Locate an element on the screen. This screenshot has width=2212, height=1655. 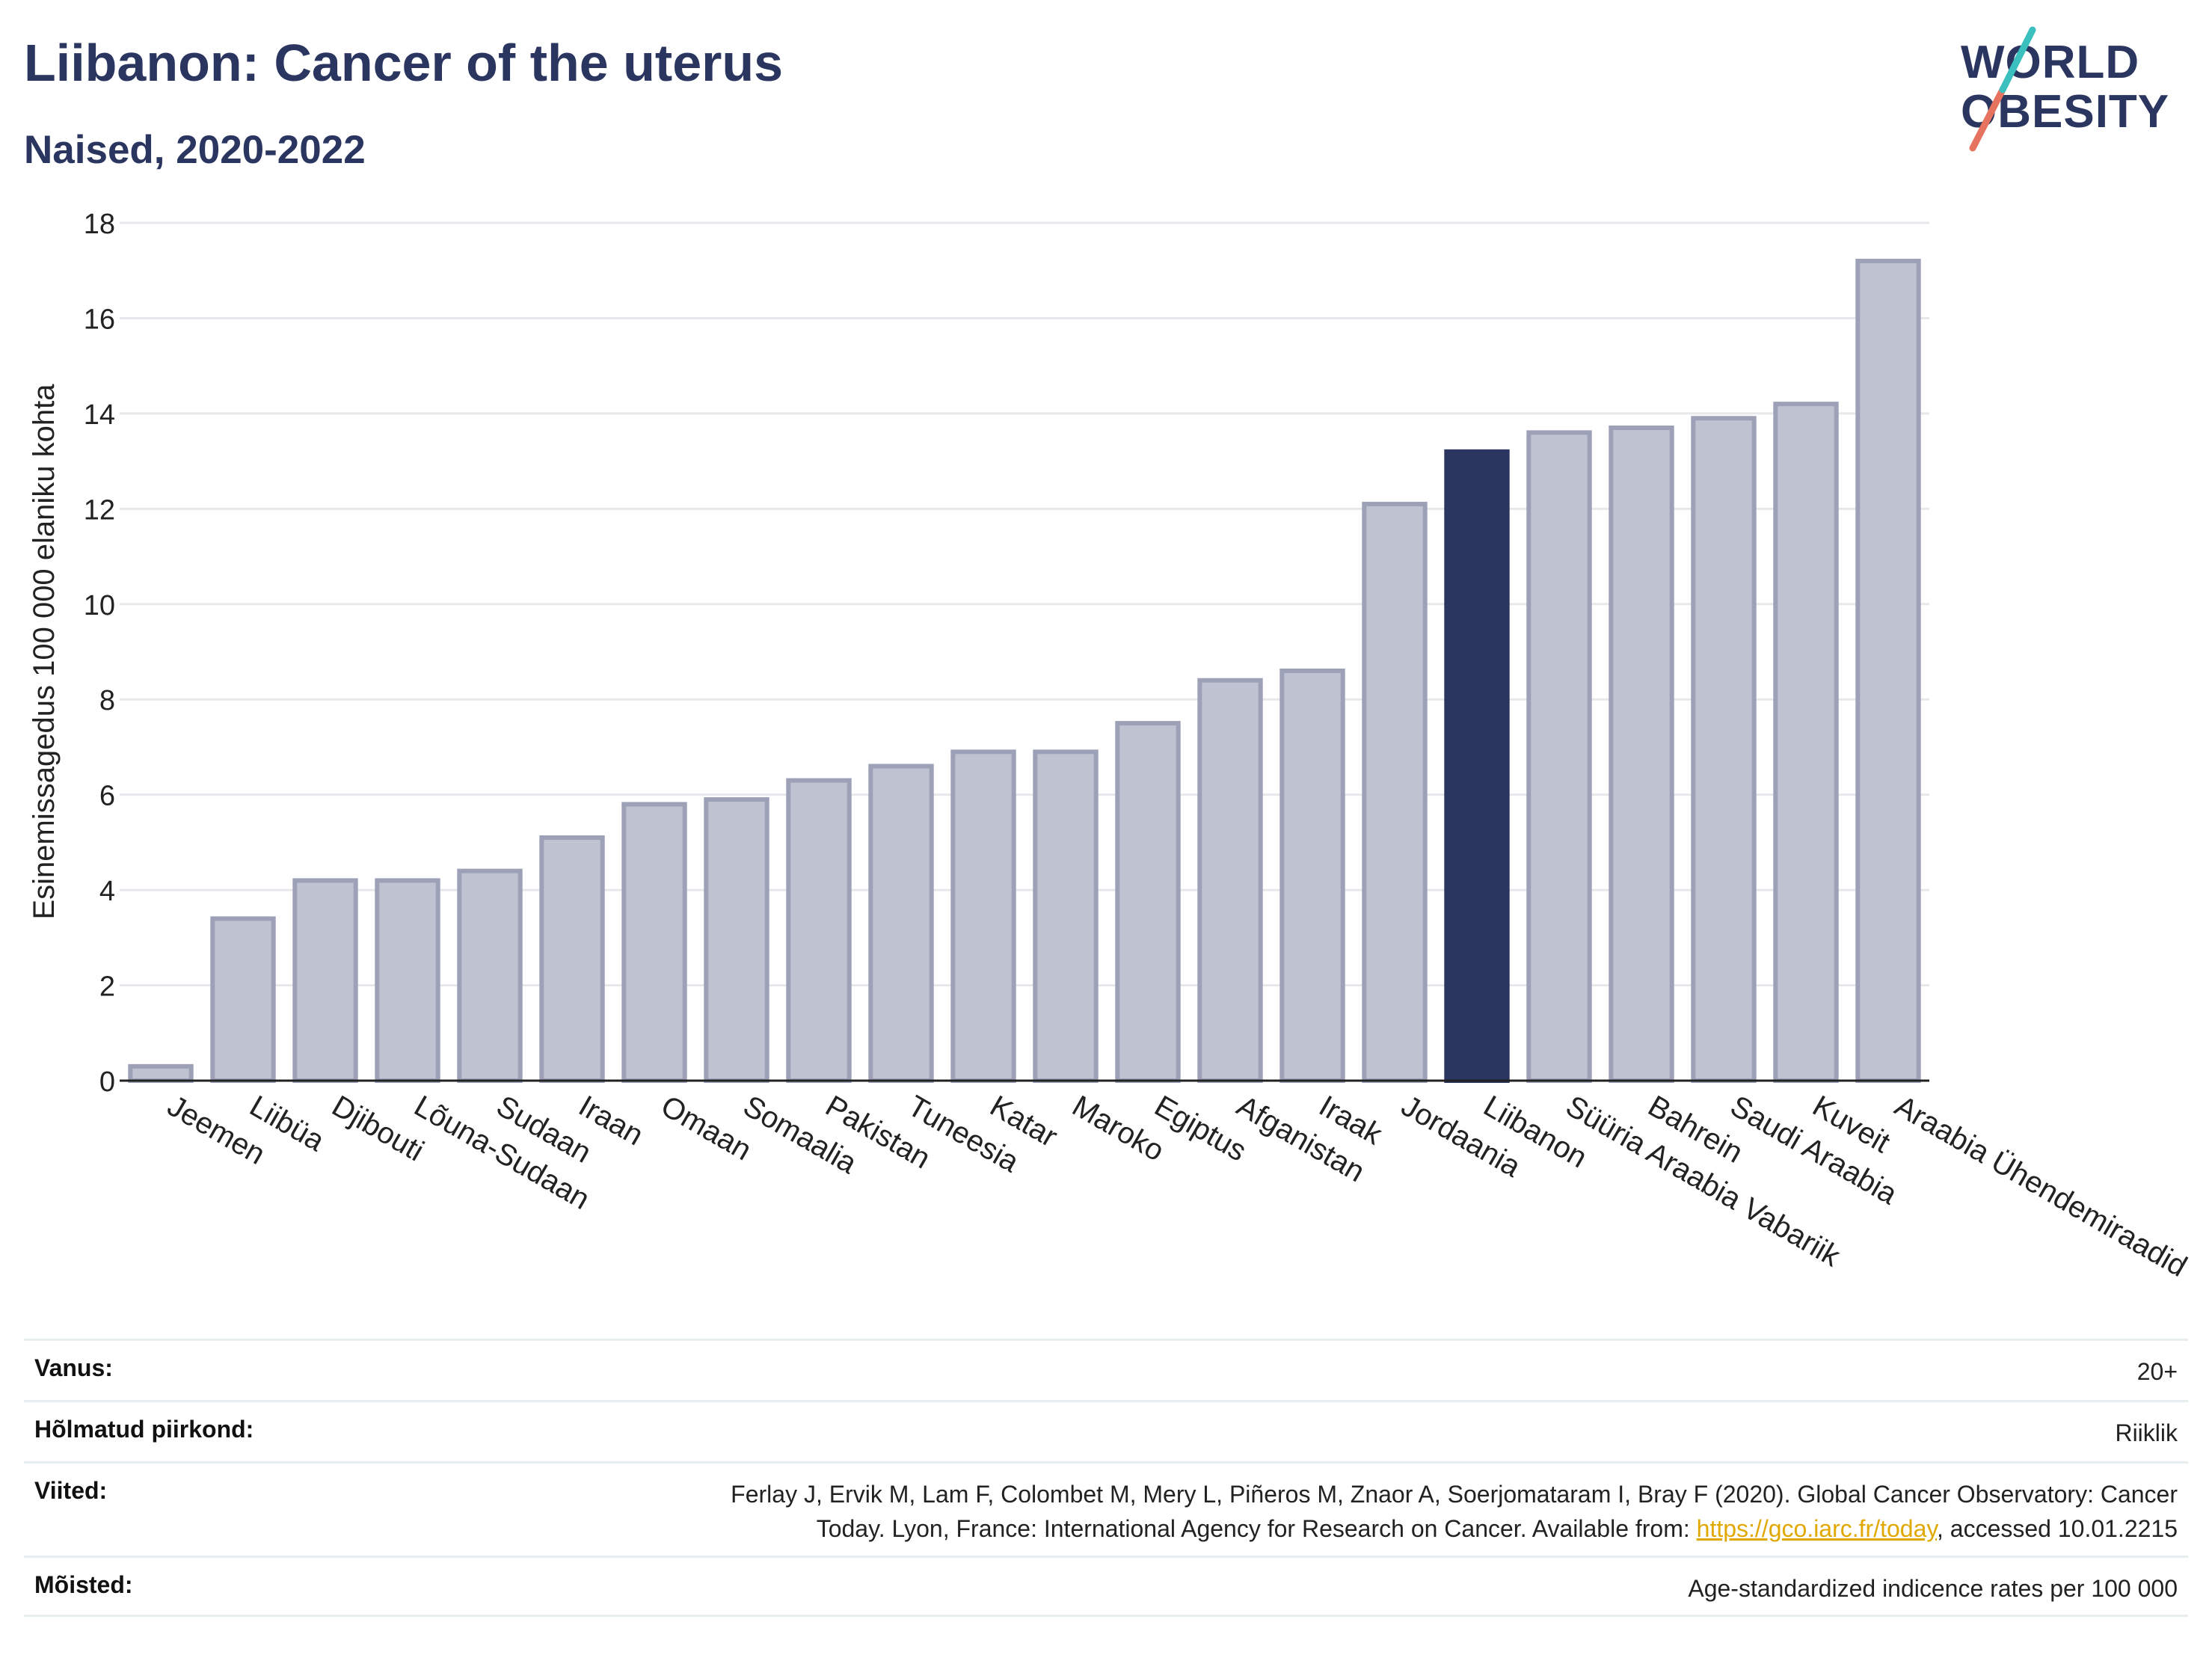
chart-subtitle: Naised, 2020-2022 is located at coordinates (195, 150).